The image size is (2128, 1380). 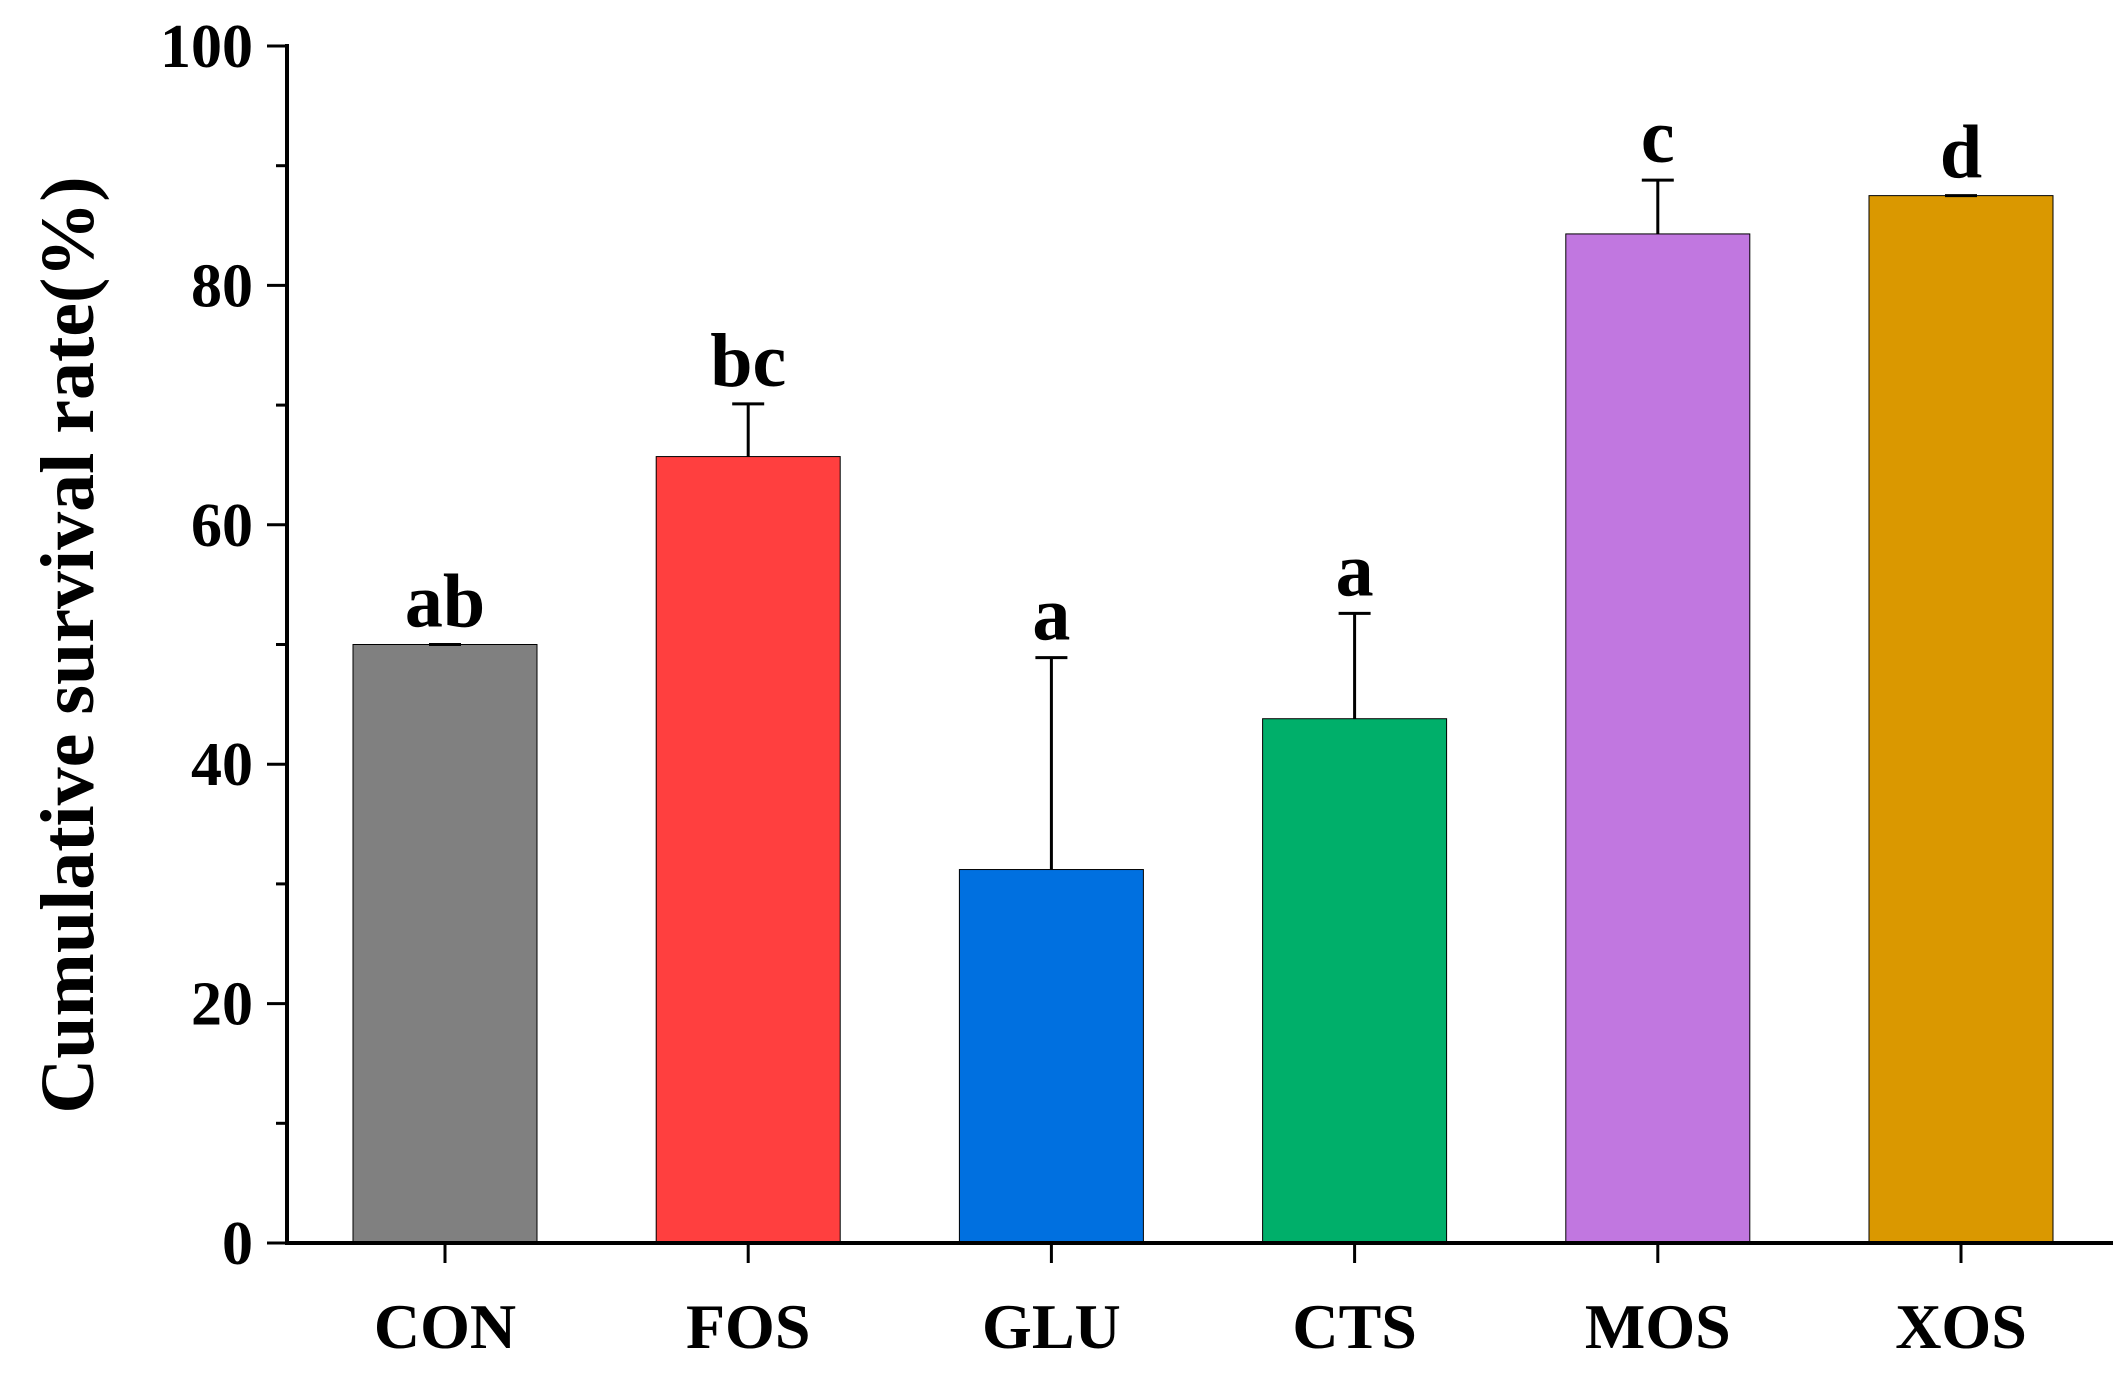 What do you see at coordinates (1658, 738) in the screenshot?
I see `bar-mos` at bounding box center [1658, 738].